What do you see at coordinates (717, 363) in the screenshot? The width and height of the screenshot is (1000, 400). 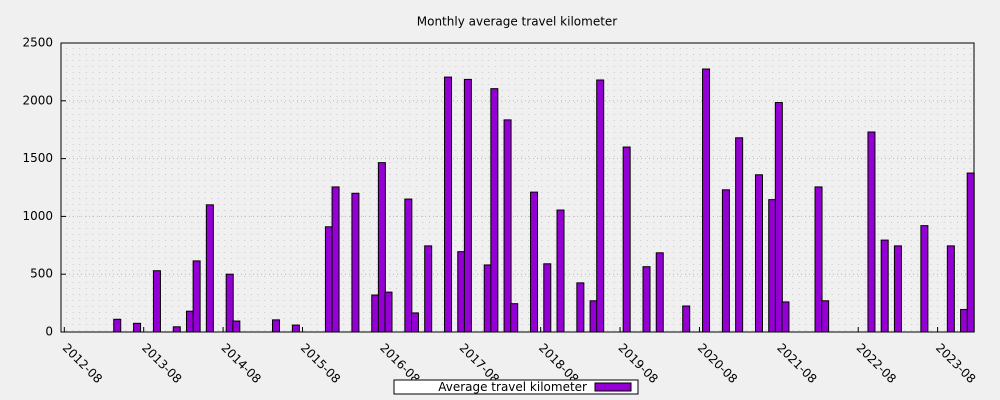 I see `x-tick-label: 2020-08` at bounding box center [717, 363].